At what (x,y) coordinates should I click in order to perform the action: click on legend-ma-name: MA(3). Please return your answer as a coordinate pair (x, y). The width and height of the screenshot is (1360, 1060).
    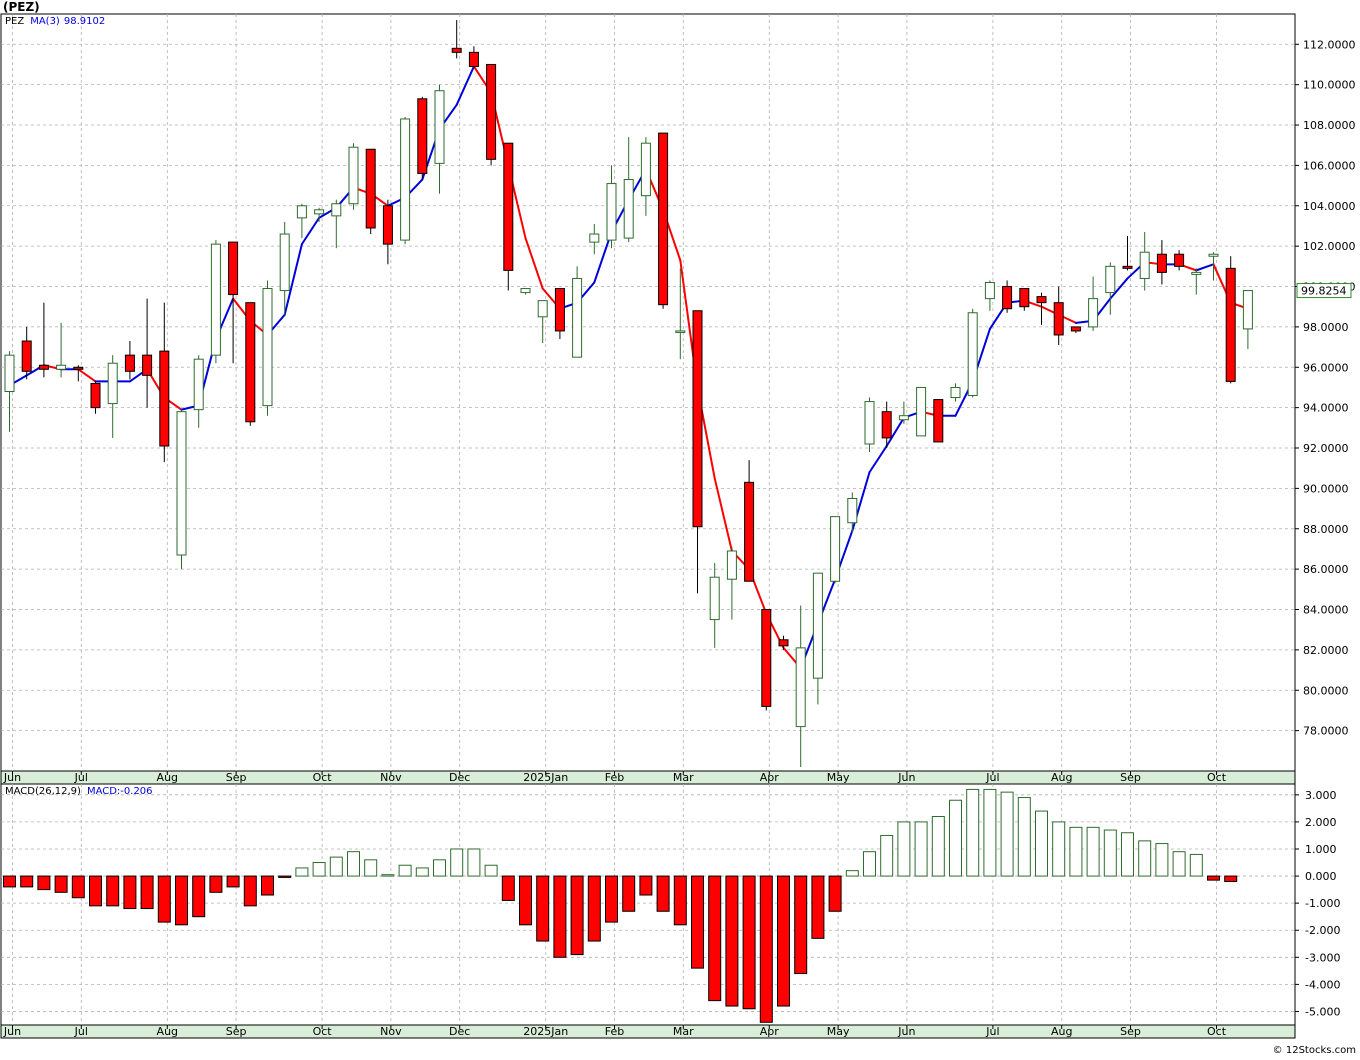
    Looking at the image, I should click on (45, 21).